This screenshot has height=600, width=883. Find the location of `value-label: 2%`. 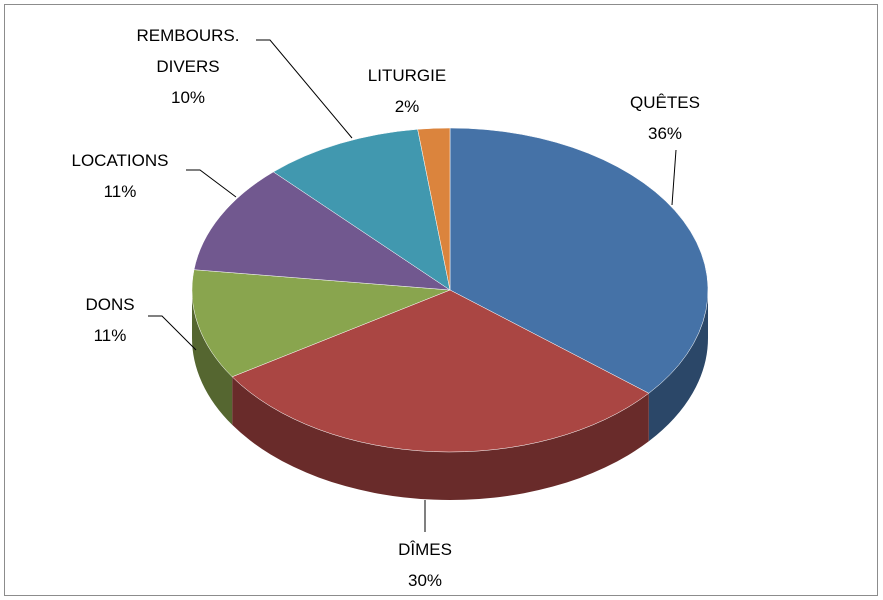

value-label: 2% is located at coordinates (407, 106).